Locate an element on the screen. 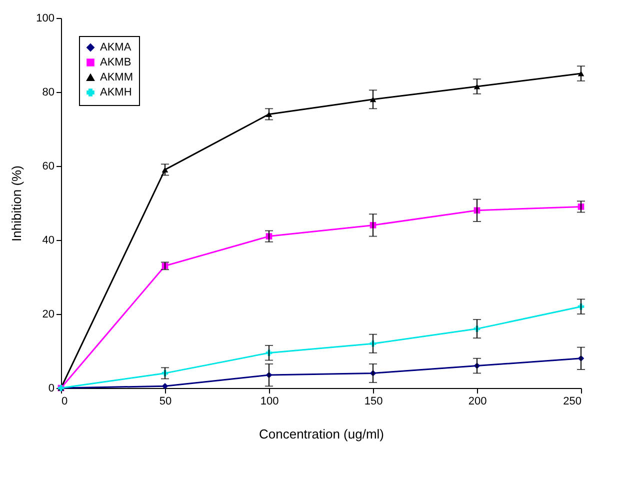 This screenshot has width=627, height=479. x-tick-label: 0 is located at coordinates (65, 402).